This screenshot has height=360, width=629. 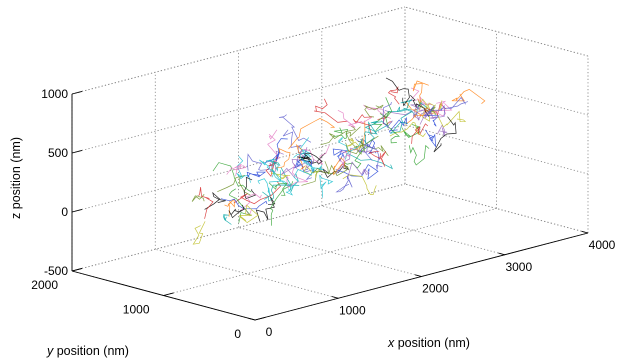 I want to click on z-tick-label: 0, so click(x=64, y=212).